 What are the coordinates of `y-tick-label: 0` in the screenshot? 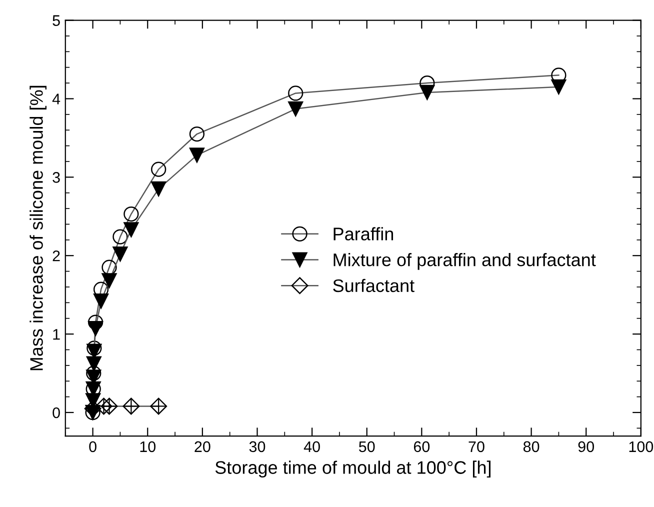 It's located at (56, 412).